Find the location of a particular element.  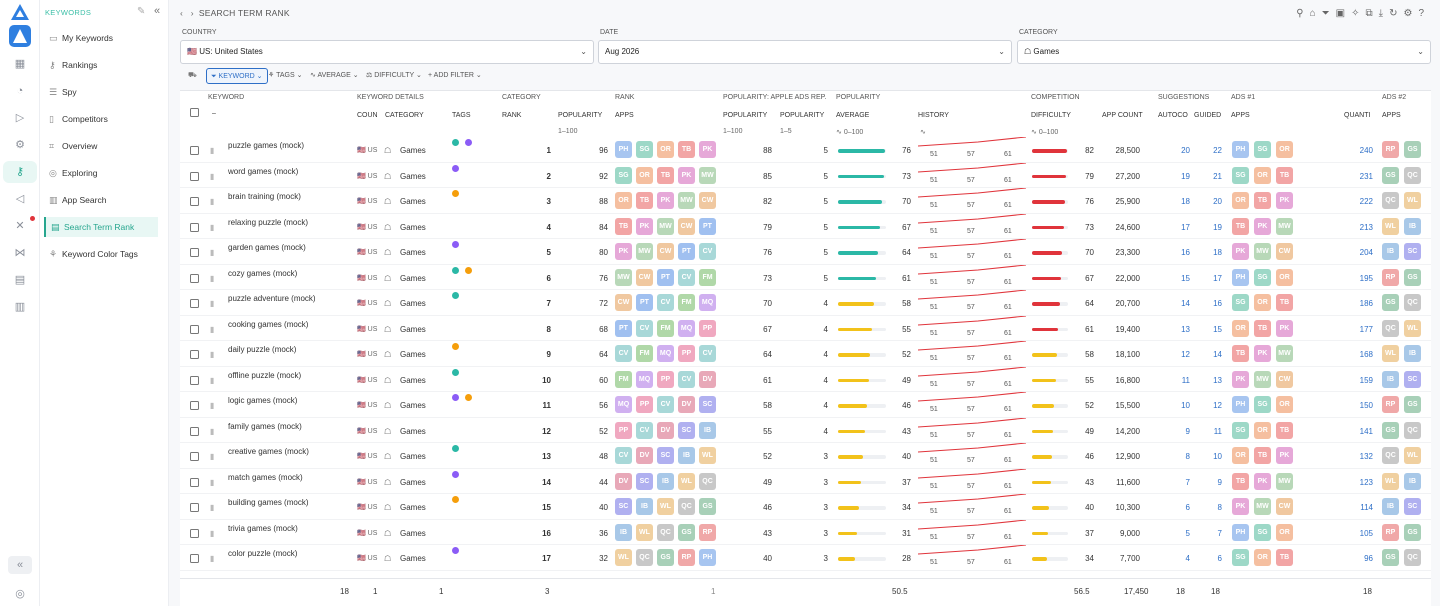

apple-icon: ◔ is located at coordinates (20, 91).